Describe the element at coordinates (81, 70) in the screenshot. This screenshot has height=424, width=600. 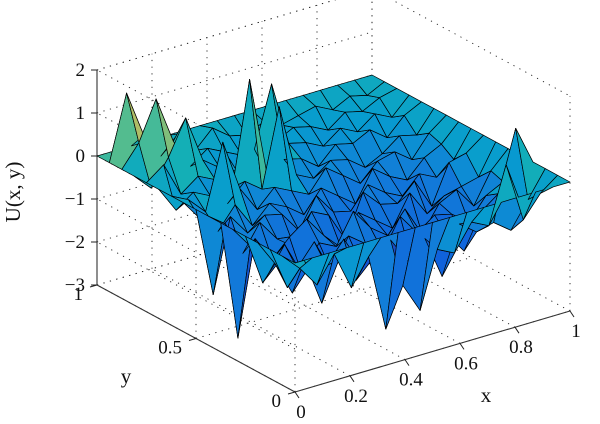
I see `z-tick-label: 2` at that location.